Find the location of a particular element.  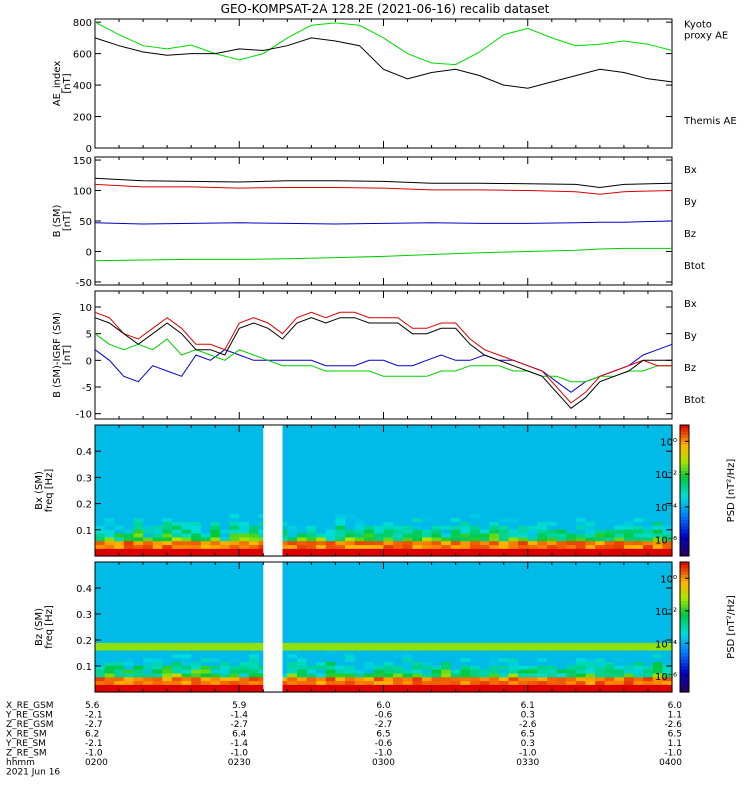

ephemeris-value: 6.0 is located at coordinates (675, 706).